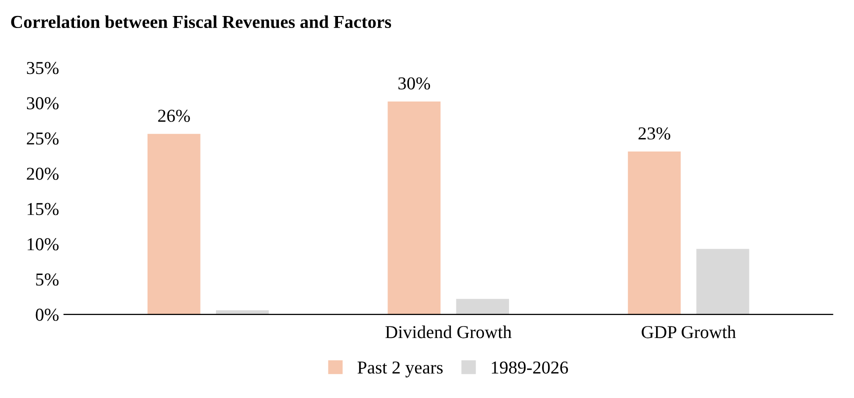 This screenshot has width=854, height=398. I want to click on y-tick-label: 0%, so click(47, 314).